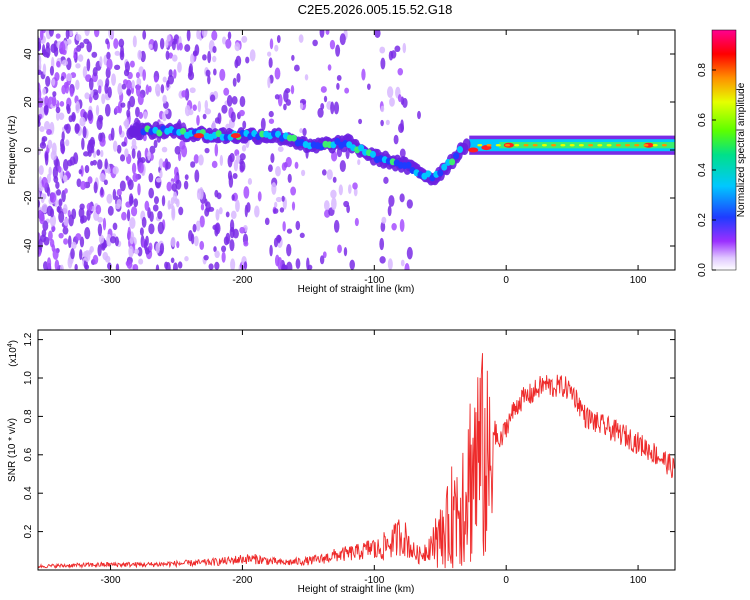  Describe the element at coordinates (13, 353) in the screenshot. I see `snr-y-multiplier: (x104)` at that location.